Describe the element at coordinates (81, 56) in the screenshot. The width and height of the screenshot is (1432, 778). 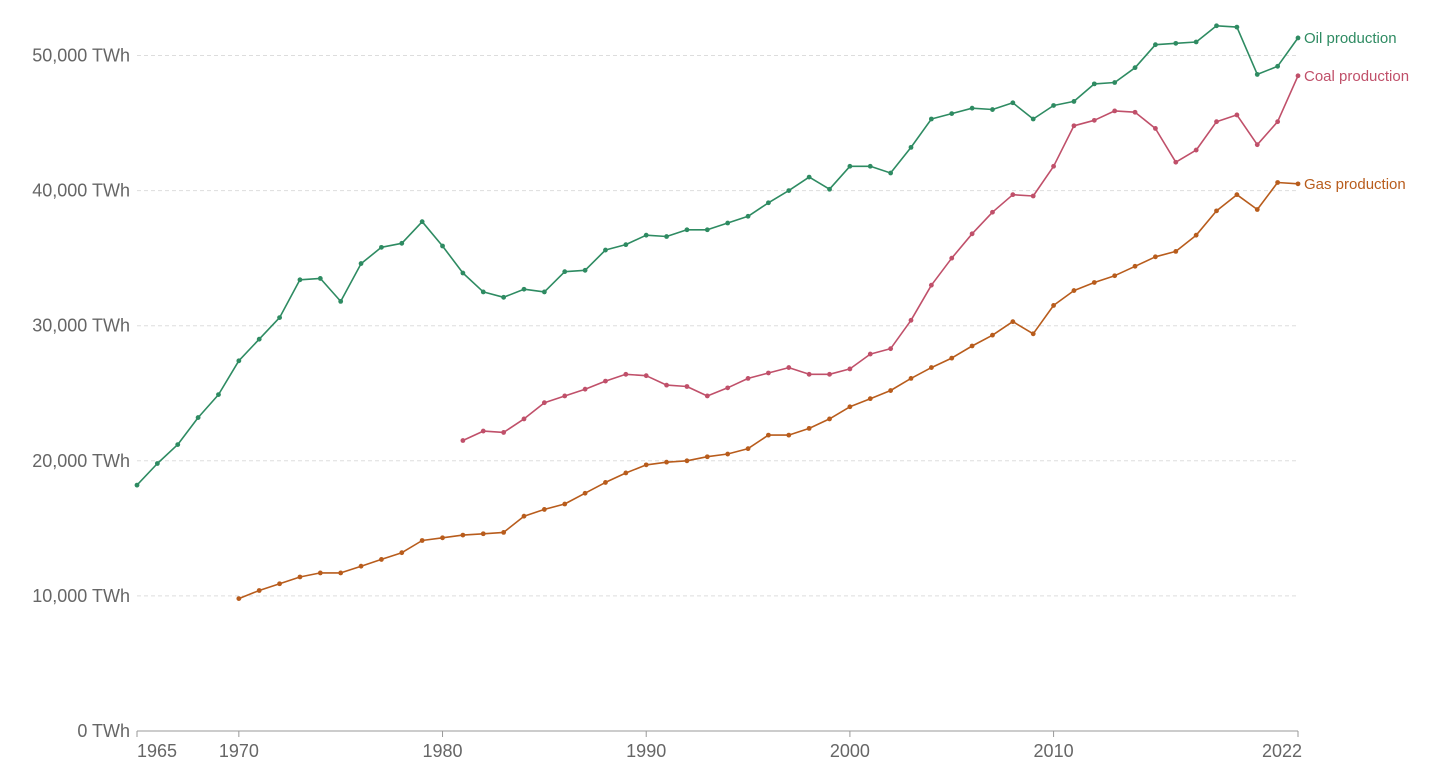
I see `y-tick-label: 50,000 TWh` at that location.